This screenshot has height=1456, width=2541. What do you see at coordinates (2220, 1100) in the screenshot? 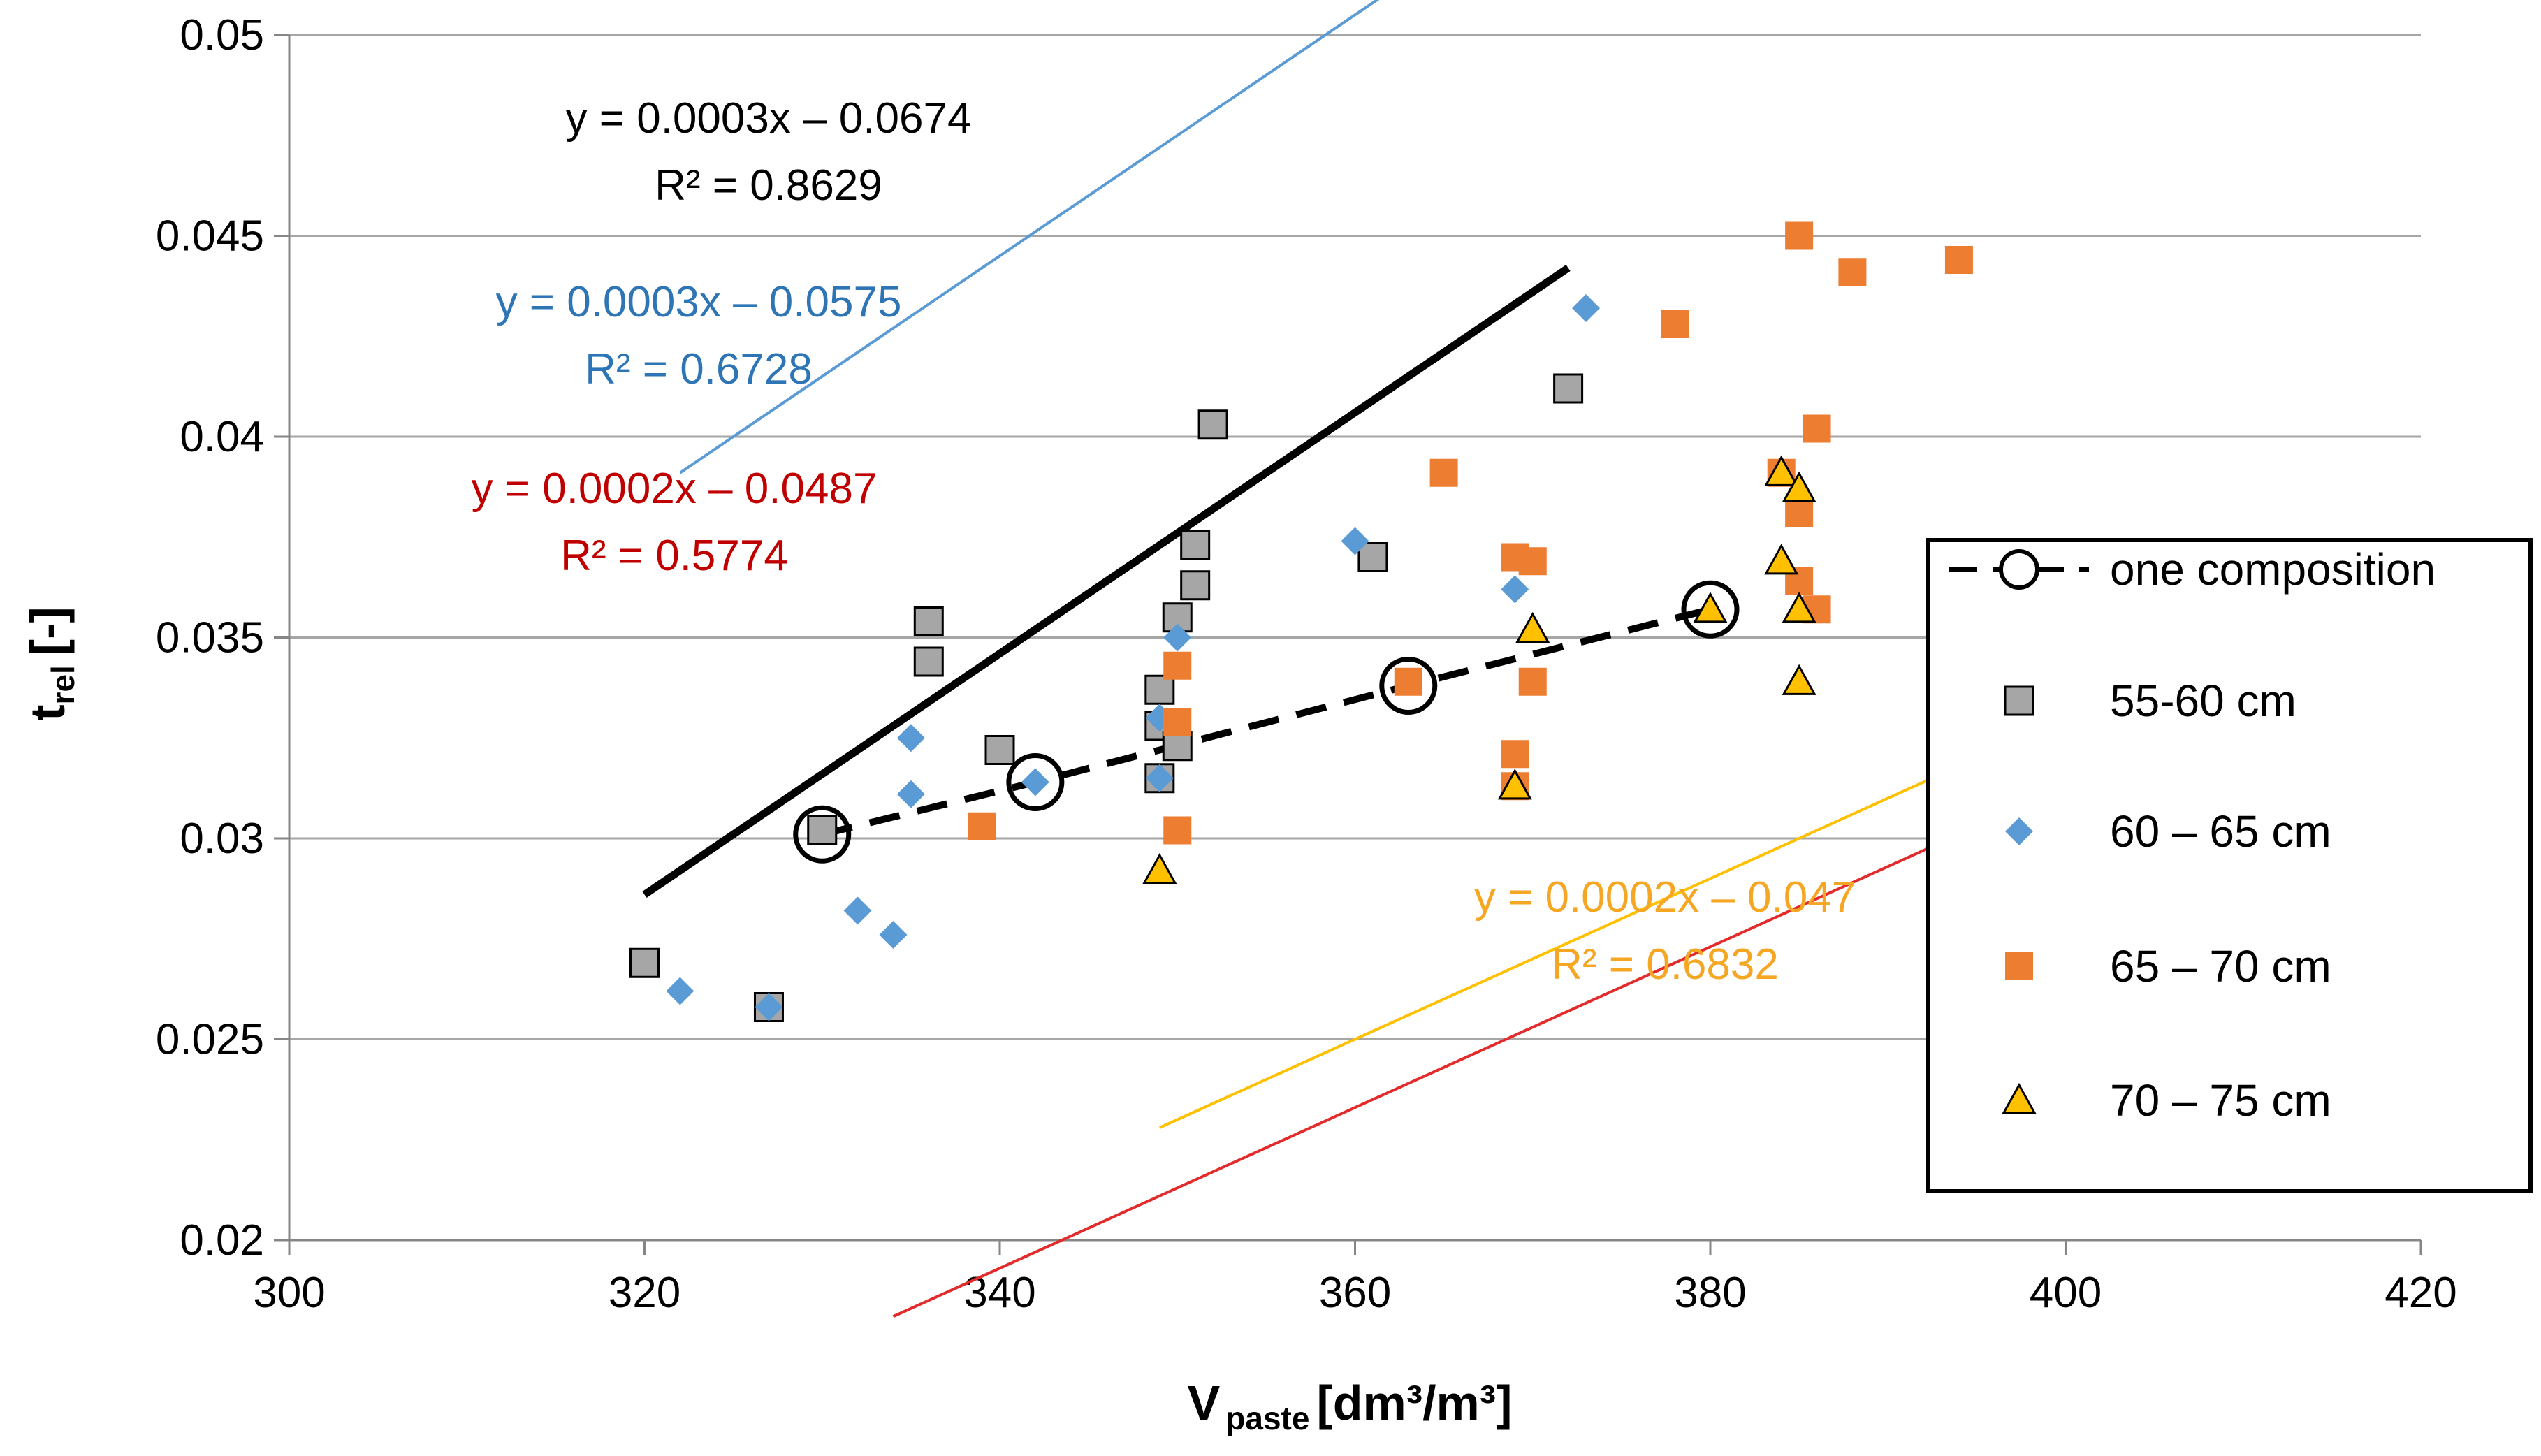
I see `legend-label: 70 – 75 cm` at bounding box center [2220, 1100].